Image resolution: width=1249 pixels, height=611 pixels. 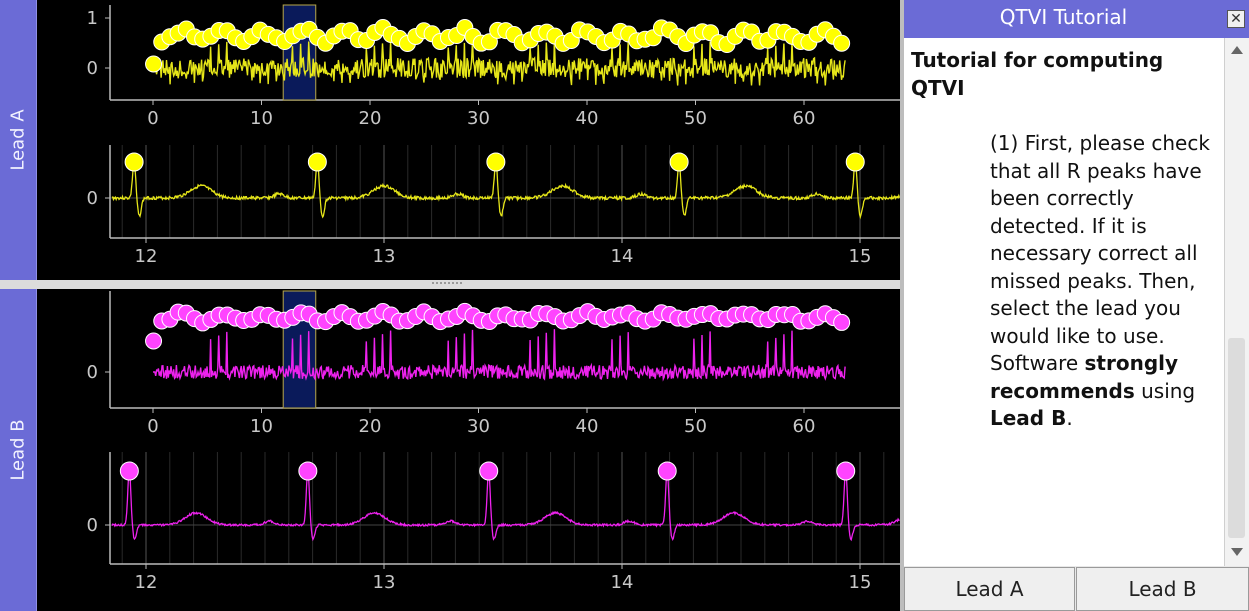 I want to click on lead-a-detail-y-tick-label: 0, so click(x=92, y=198).